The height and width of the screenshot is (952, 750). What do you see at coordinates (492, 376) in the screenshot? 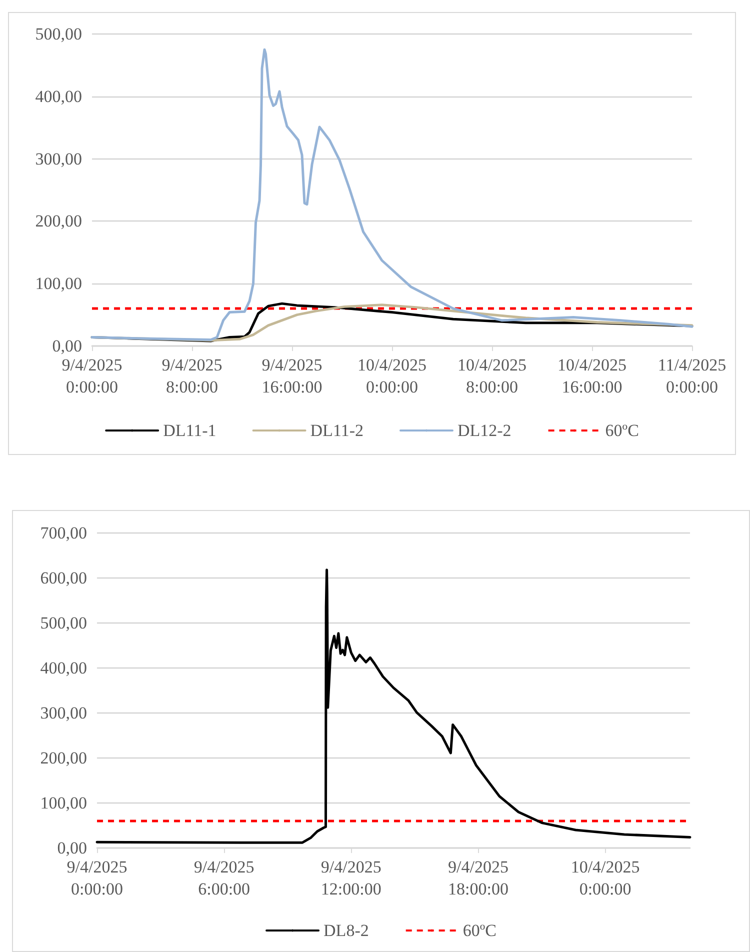
I see `x-tick-label: 10/4/2025 8:00:00` at bounding box center [492, 376].